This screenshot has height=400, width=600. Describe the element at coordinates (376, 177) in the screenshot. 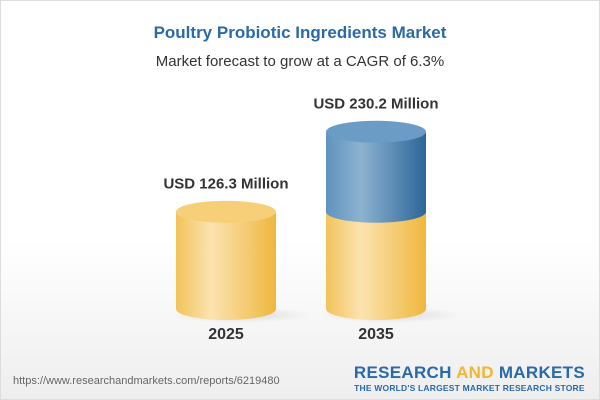

I see `bar-2035-growth-body` at that location.